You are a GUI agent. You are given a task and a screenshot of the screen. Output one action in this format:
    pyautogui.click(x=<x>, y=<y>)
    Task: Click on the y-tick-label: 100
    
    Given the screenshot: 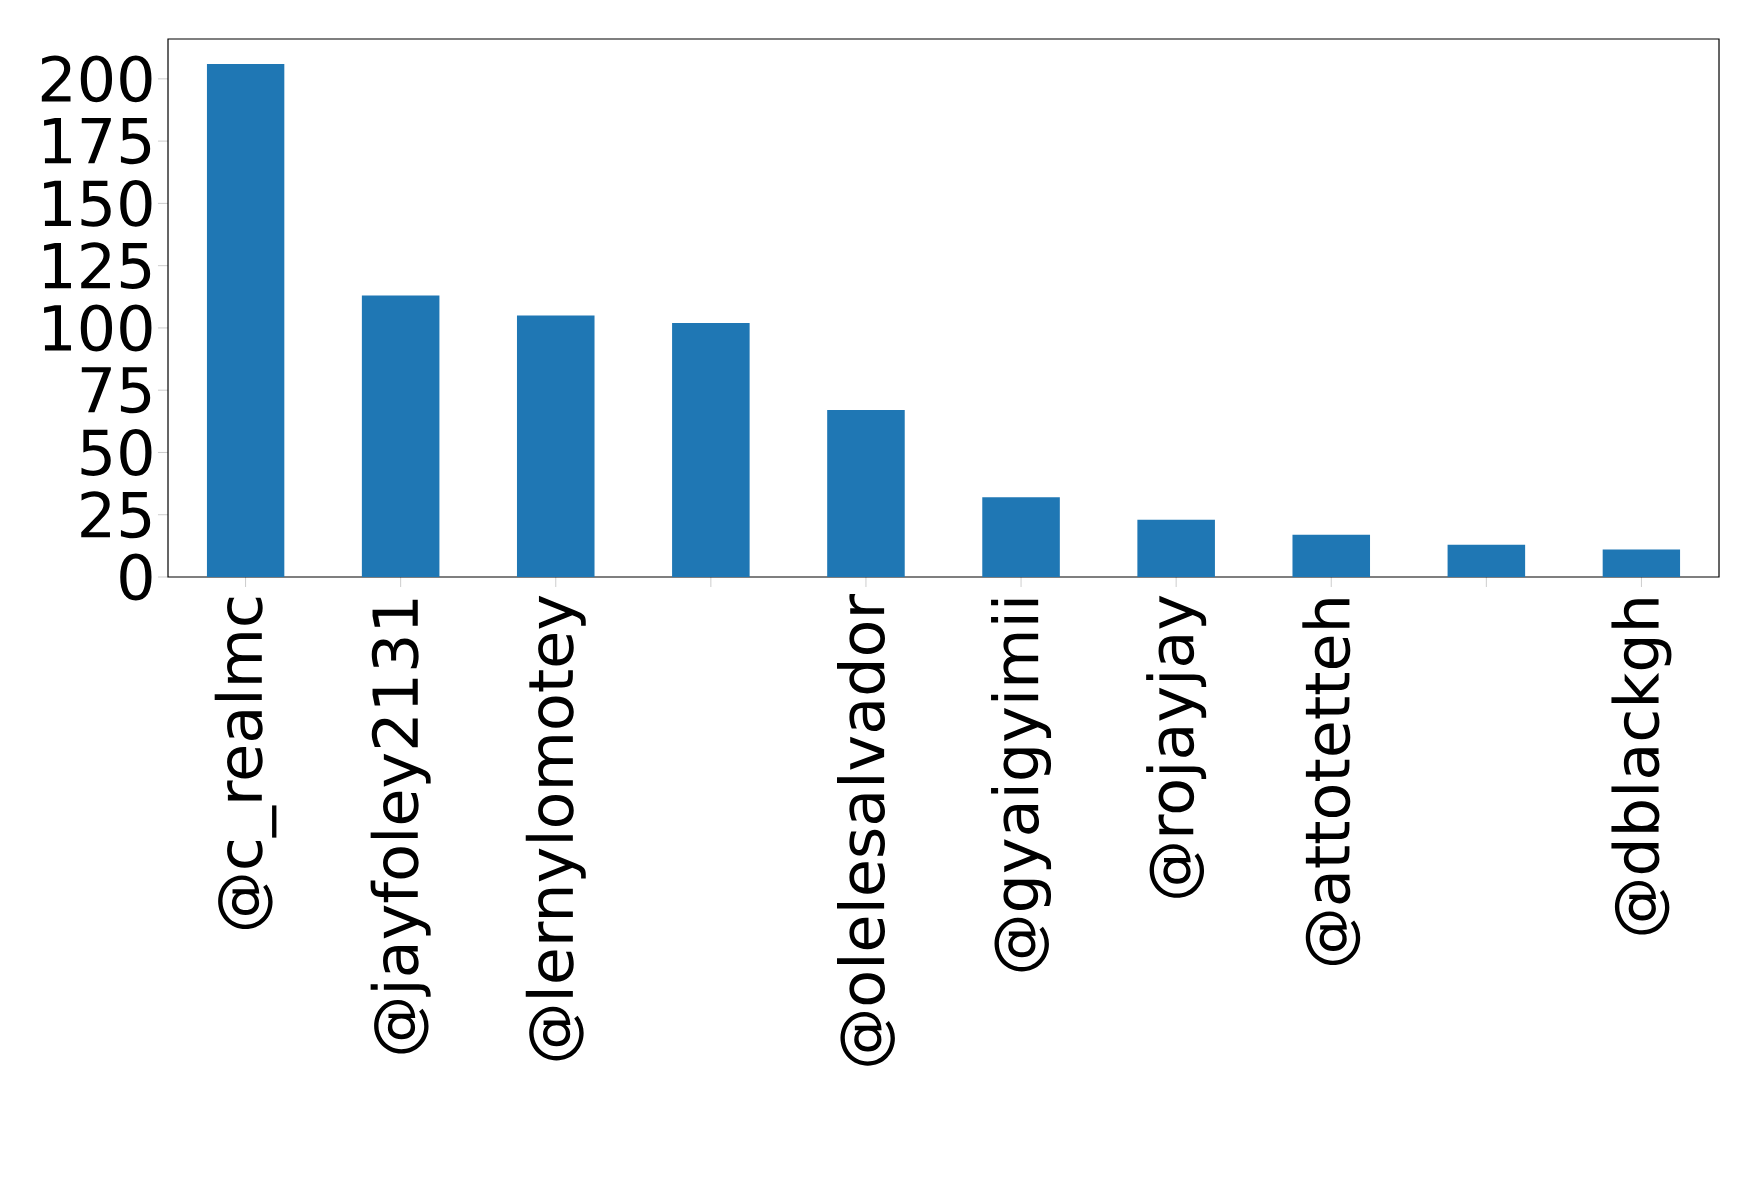 What is the action you would take?
    pyautogui.click(x=98, y=328)
    